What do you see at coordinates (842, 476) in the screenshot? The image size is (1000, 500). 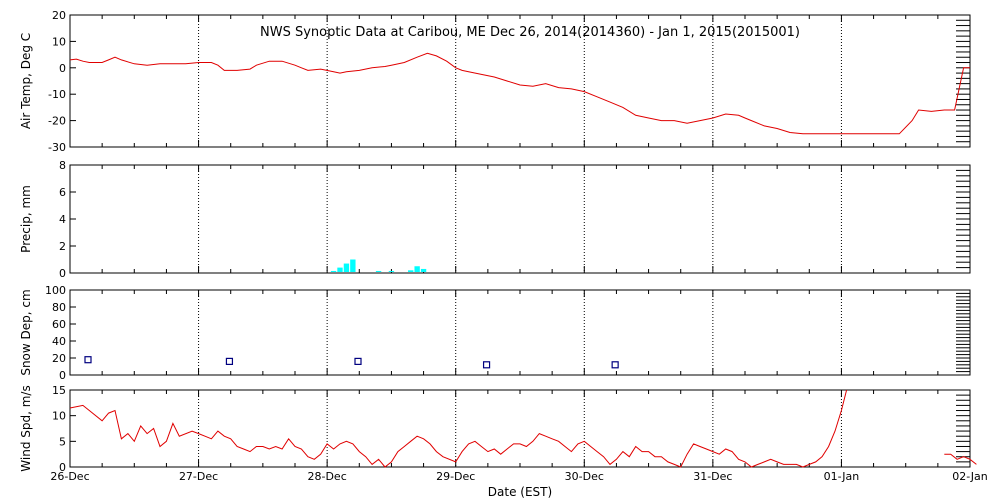 I see `x-tick-label: 01-Jan` at bounding box center [842, 476].